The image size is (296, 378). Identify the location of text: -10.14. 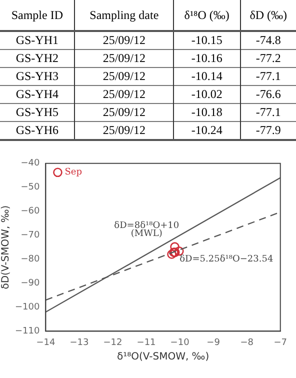
(206, 77).